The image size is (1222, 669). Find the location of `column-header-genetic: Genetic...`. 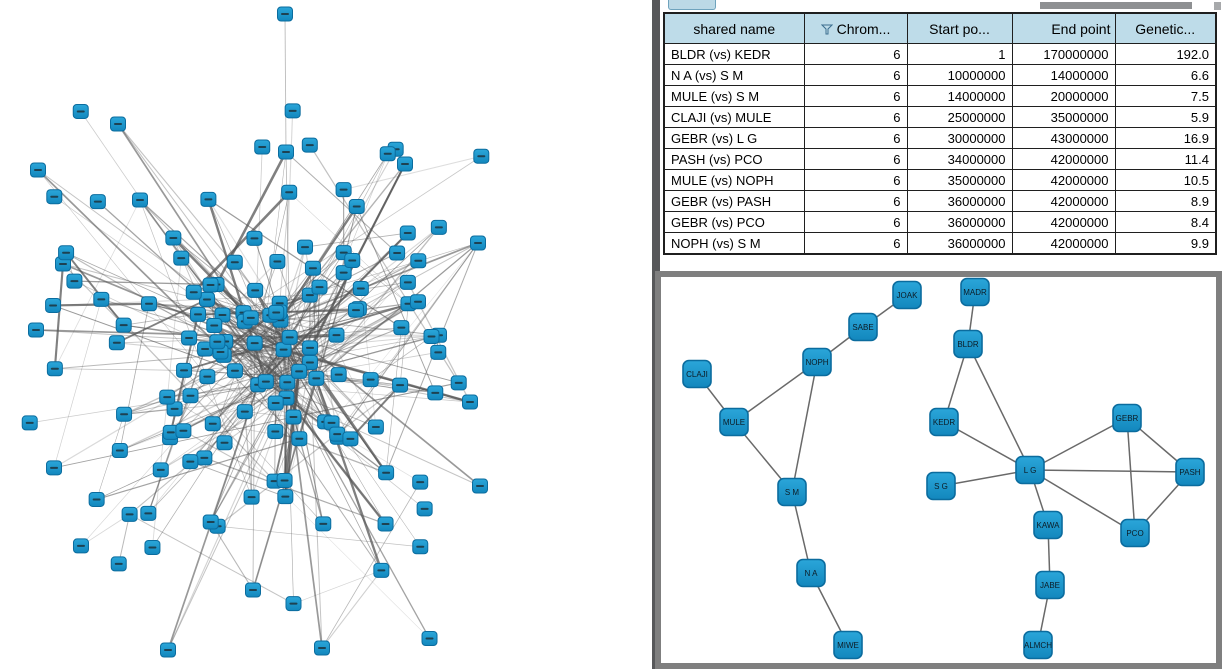

column-header-genetic: Genetic... is located at coordinates (1165, 28).